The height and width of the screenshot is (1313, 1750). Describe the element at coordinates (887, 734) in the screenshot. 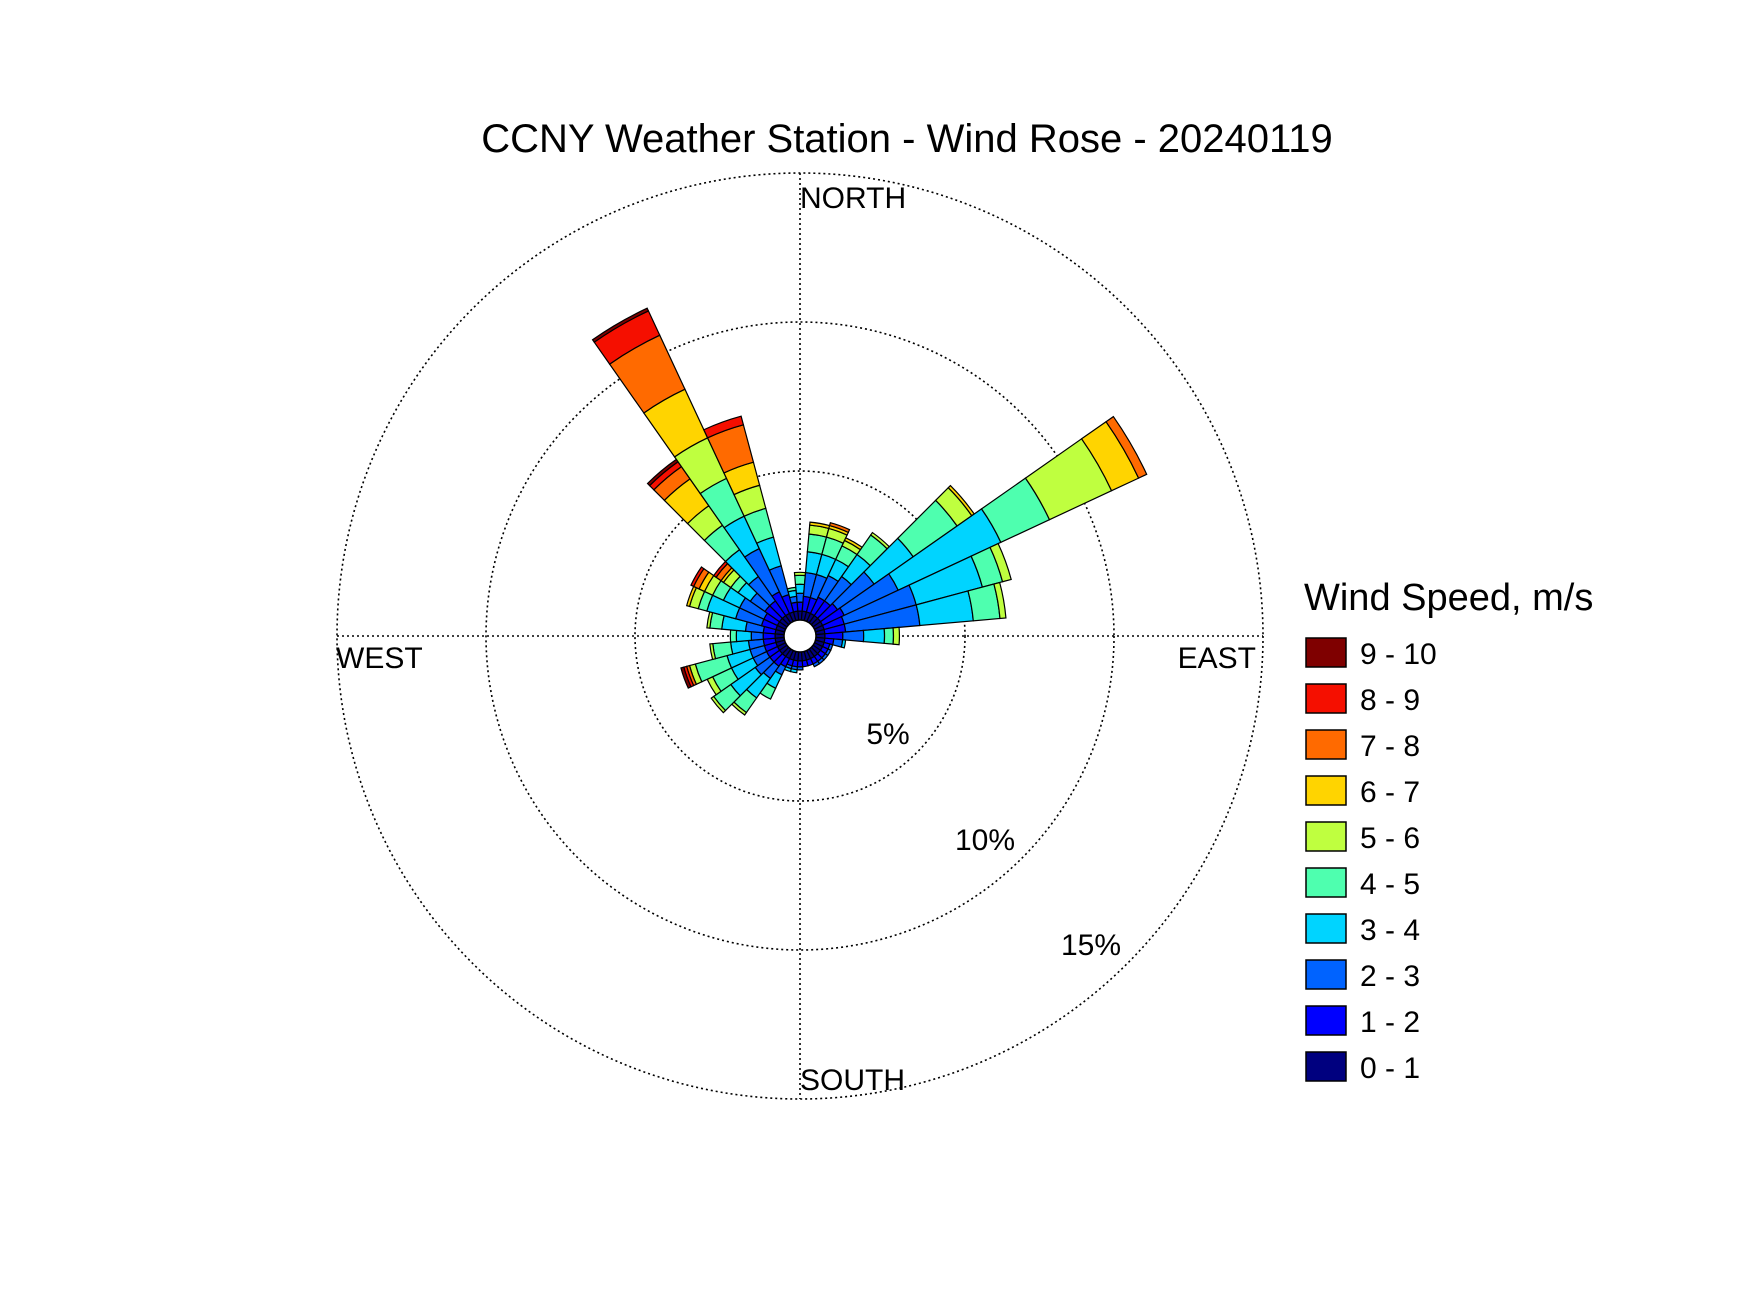

I see `radial-tick-label-5: 5%` at that location.